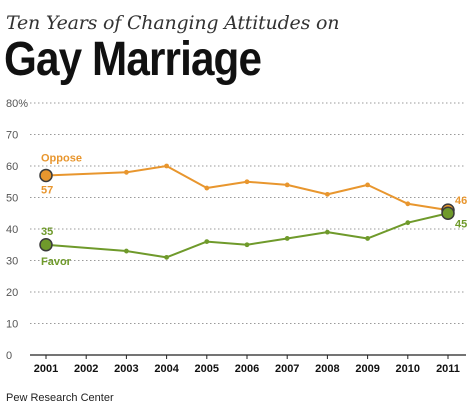 The height and width of the screenshot is (410, 474). Describe the element at coordinates (9, 356) in the screenshot. I see `y-tick-label: 0` at that location.